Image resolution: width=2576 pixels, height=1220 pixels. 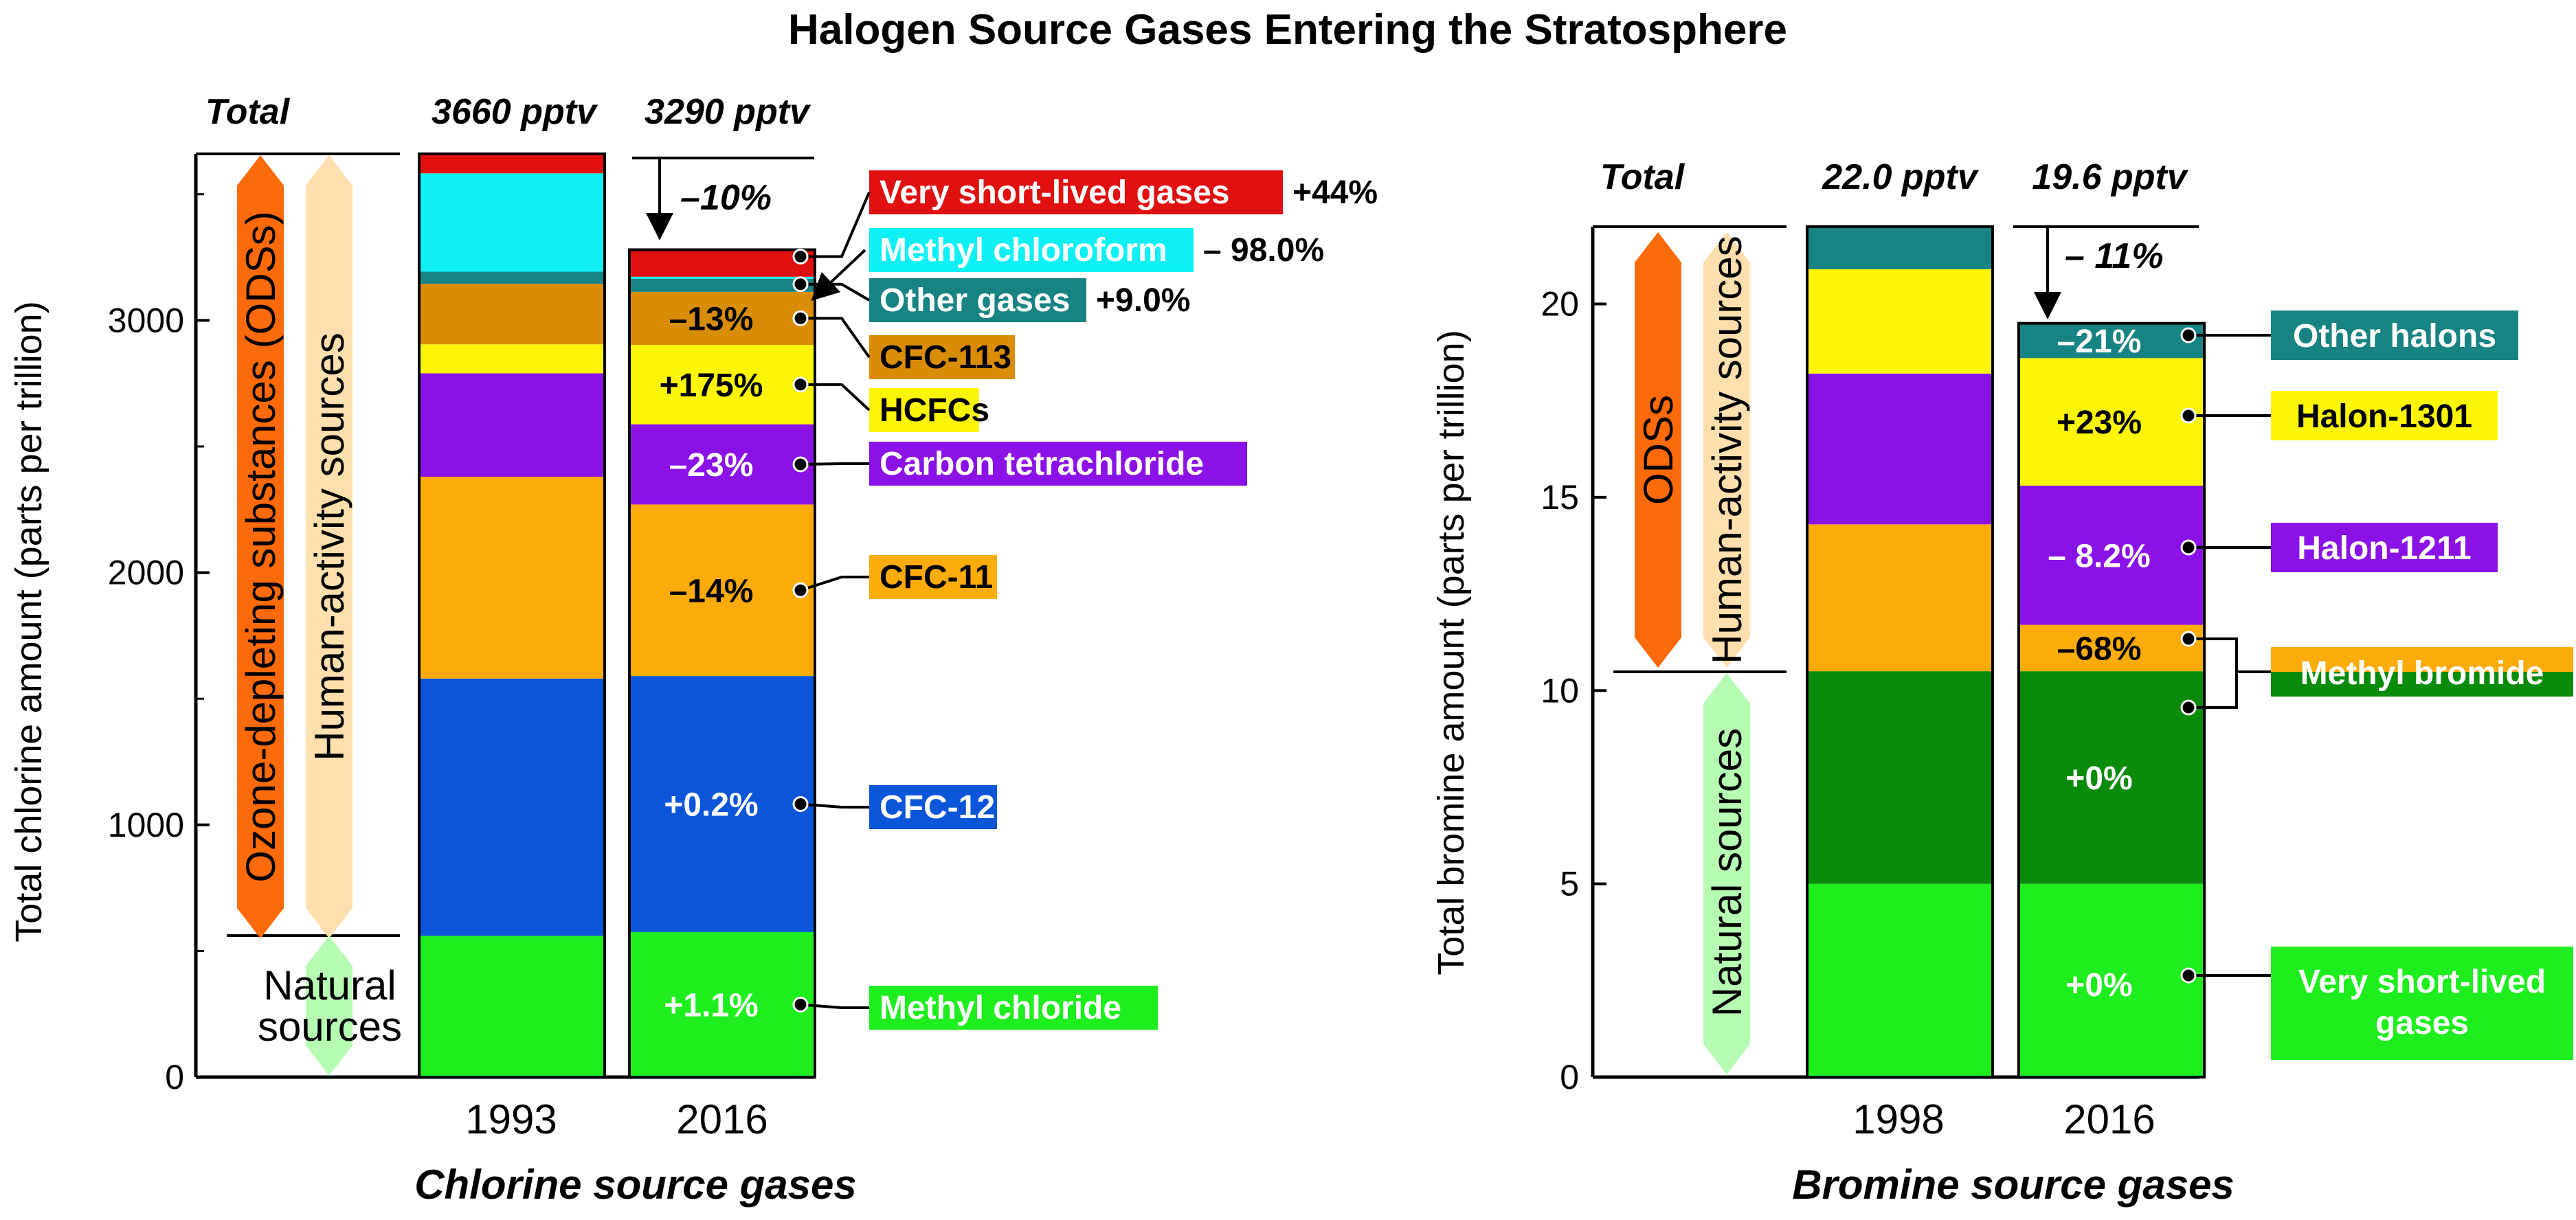 I want to click on chlorine-segment-very-short-lived-gases-1993, so click(x=512, y=164).